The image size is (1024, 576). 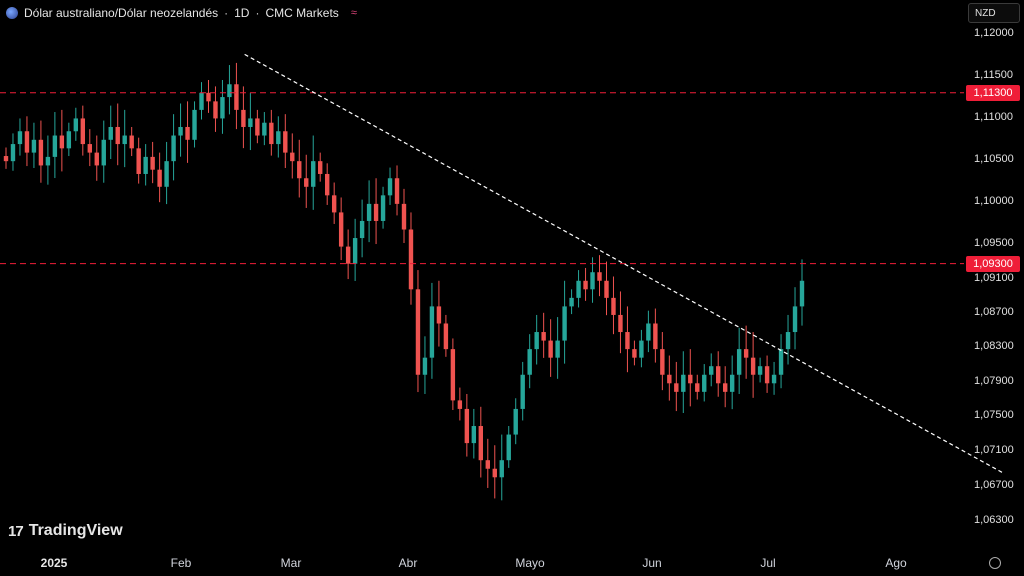 I want to click on interval-label: 1D, so click(x=242, y=13).